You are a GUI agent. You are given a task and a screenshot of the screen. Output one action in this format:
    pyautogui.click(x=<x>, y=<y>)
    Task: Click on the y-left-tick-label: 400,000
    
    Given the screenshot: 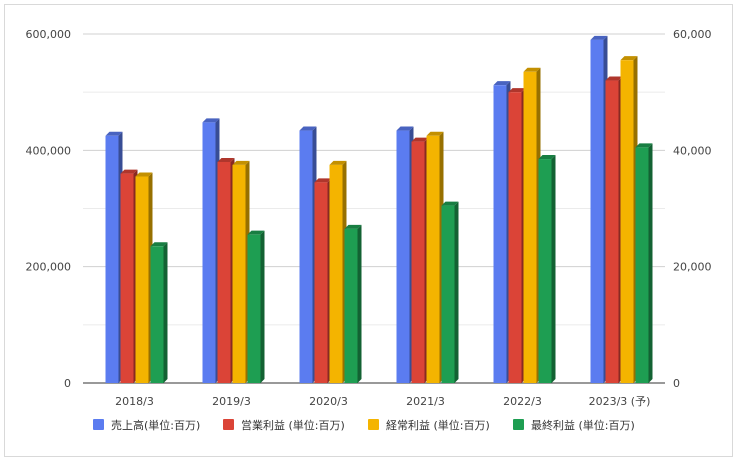 What is the action you would take?
    pyautogui.click(x=49, y=150)
    